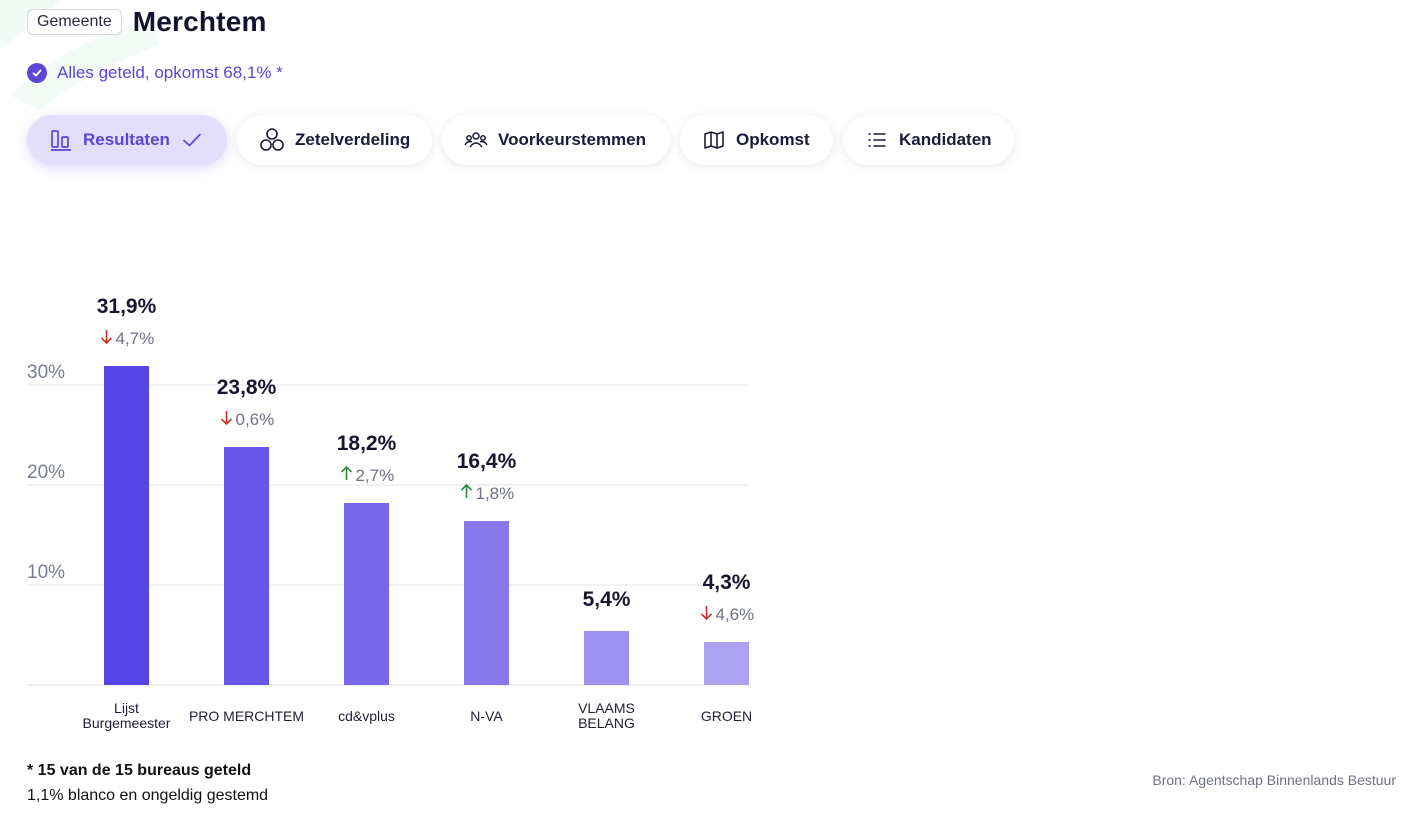 Image resolution: width=1408 pixels, height=817 pixels. I want to click on tab-voorkeurstemmen: Voorkeurstemmen, so click(556, 140).